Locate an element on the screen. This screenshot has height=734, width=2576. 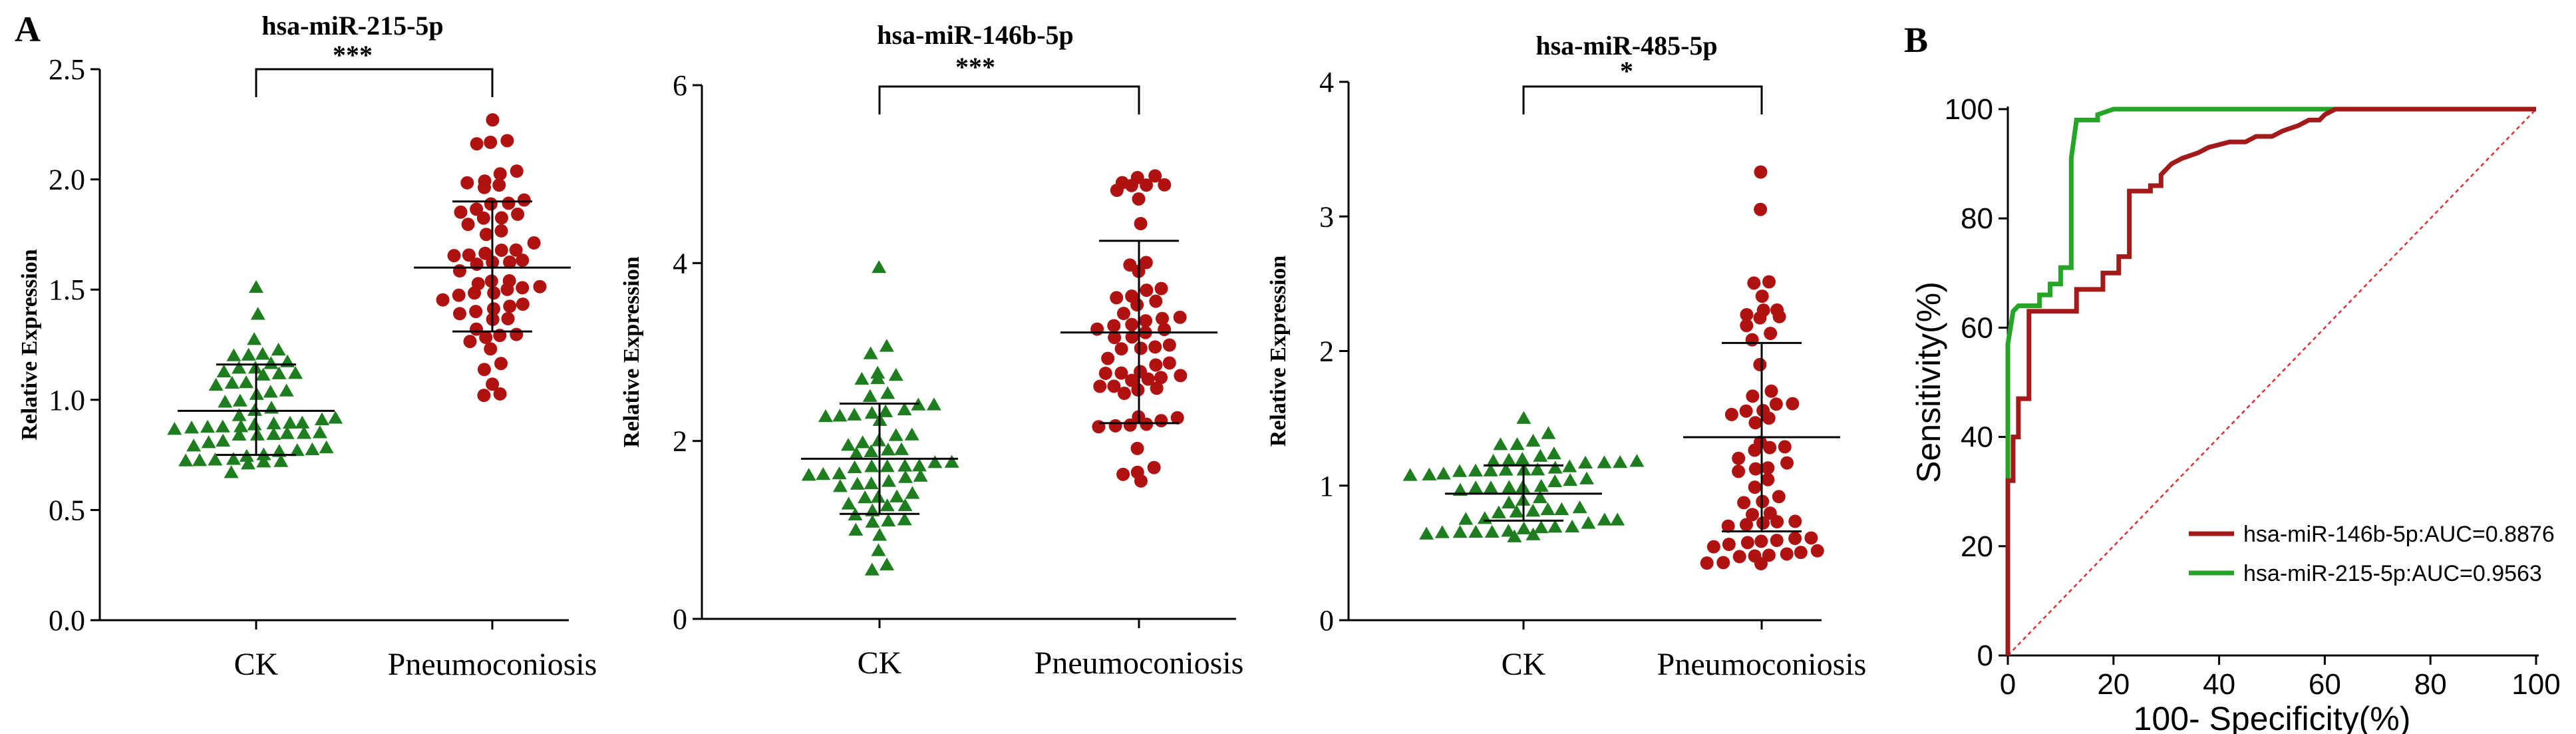
ck-points is located at coordinates (880, 418).